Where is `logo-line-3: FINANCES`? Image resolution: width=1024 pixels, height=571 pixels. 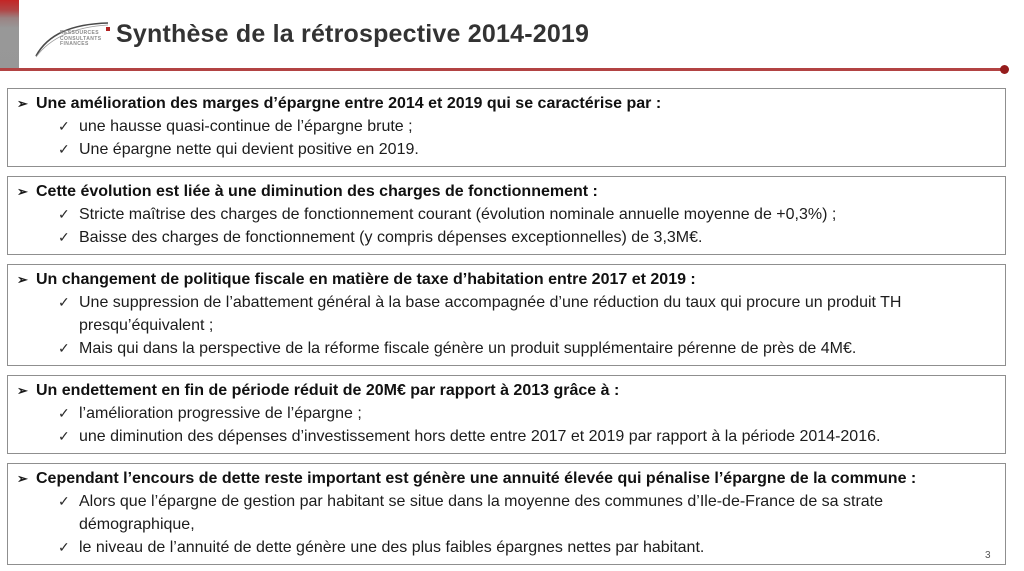
logo-line-3: FINANCES is located at coordinates (74, 44).